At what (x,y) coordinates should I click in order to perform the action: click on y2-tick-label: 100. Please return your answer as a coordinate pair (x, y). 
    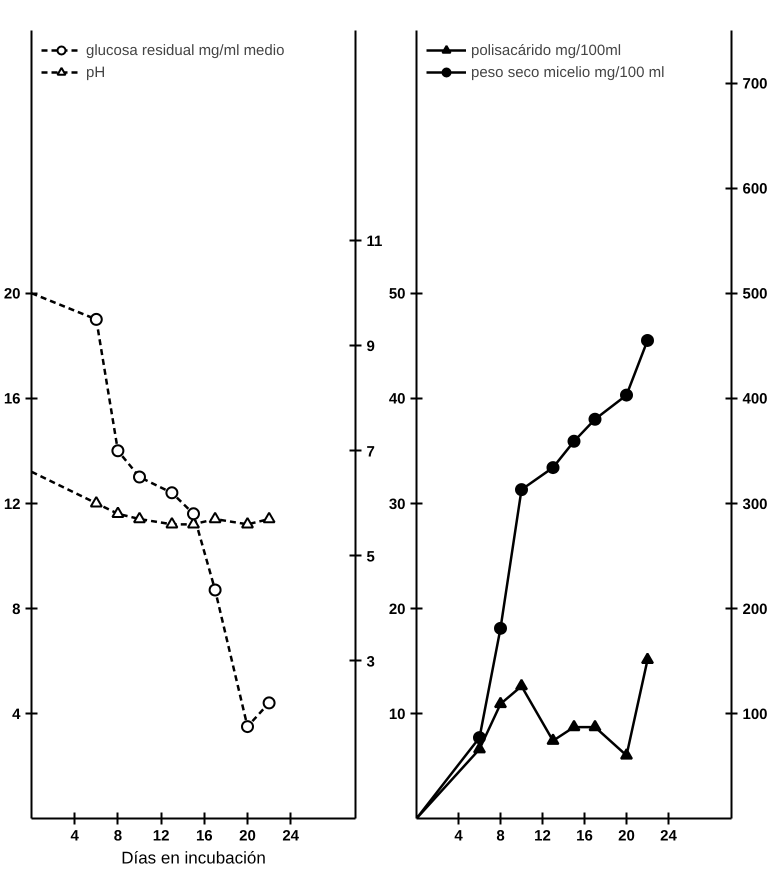
    Looking at the image, I should click on (755, 714).